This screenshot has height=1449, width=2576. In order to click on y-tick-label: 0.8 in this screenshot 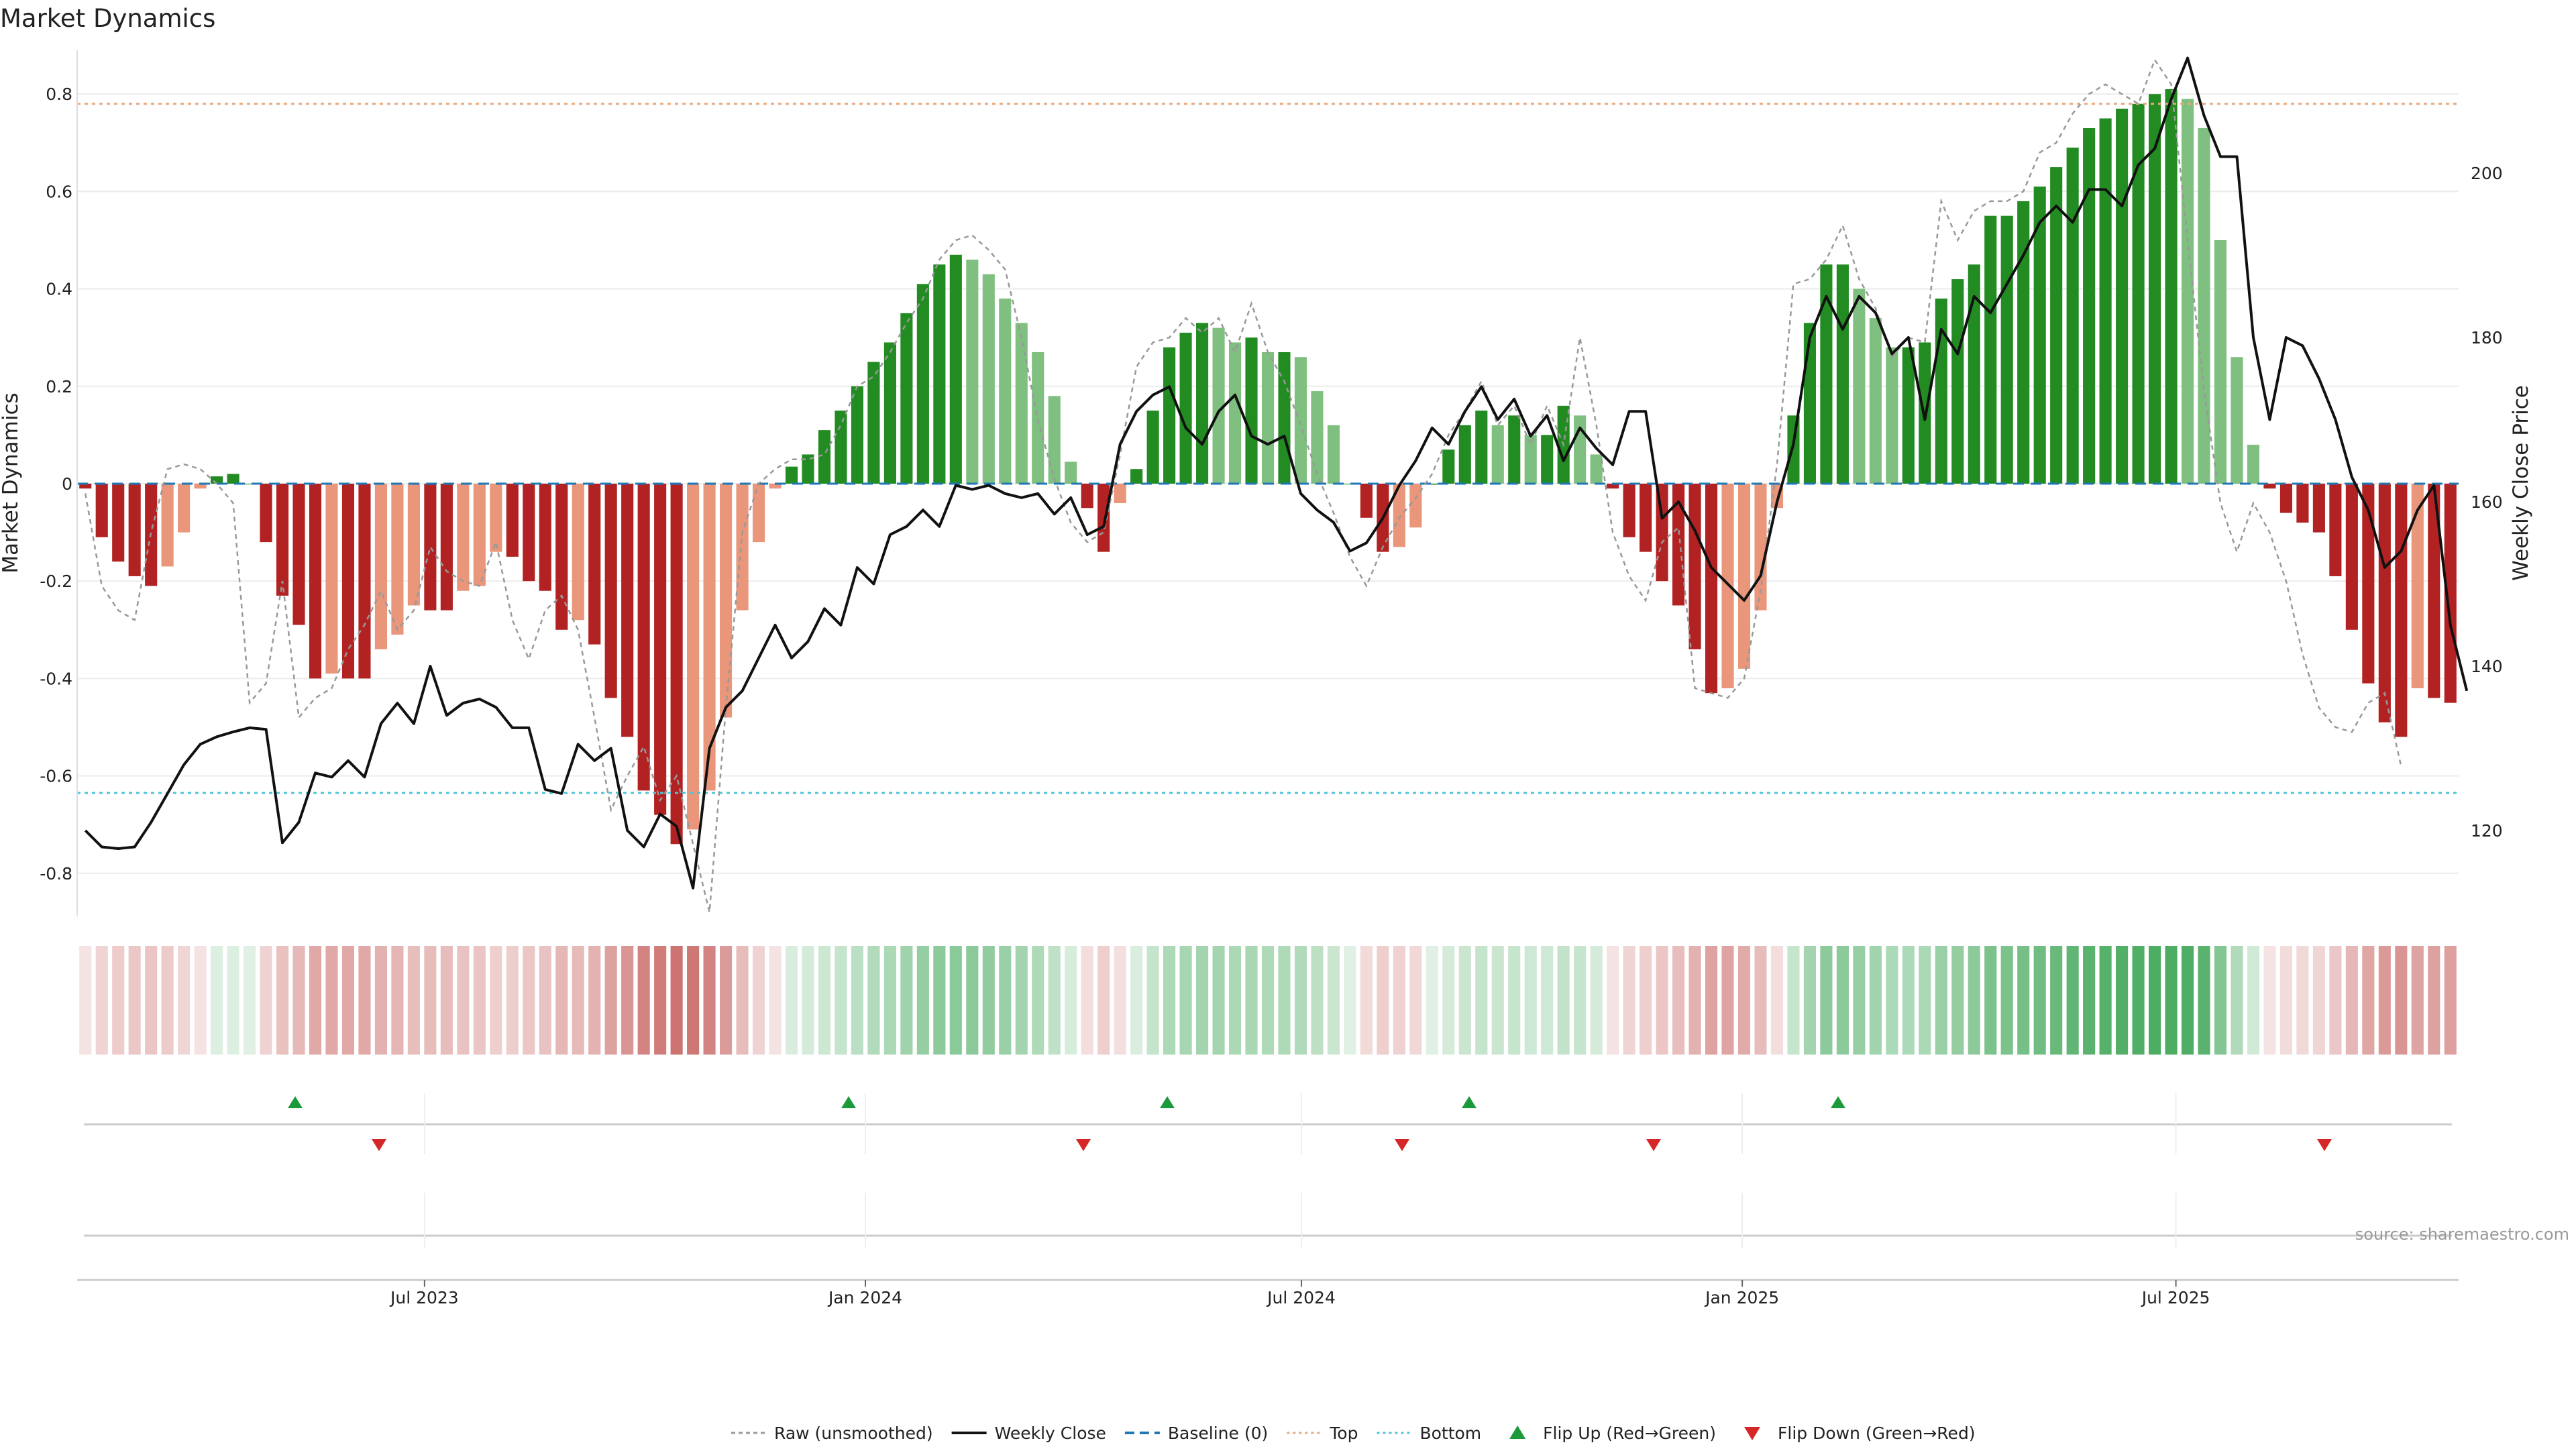, I will do `click(59, 94)`.